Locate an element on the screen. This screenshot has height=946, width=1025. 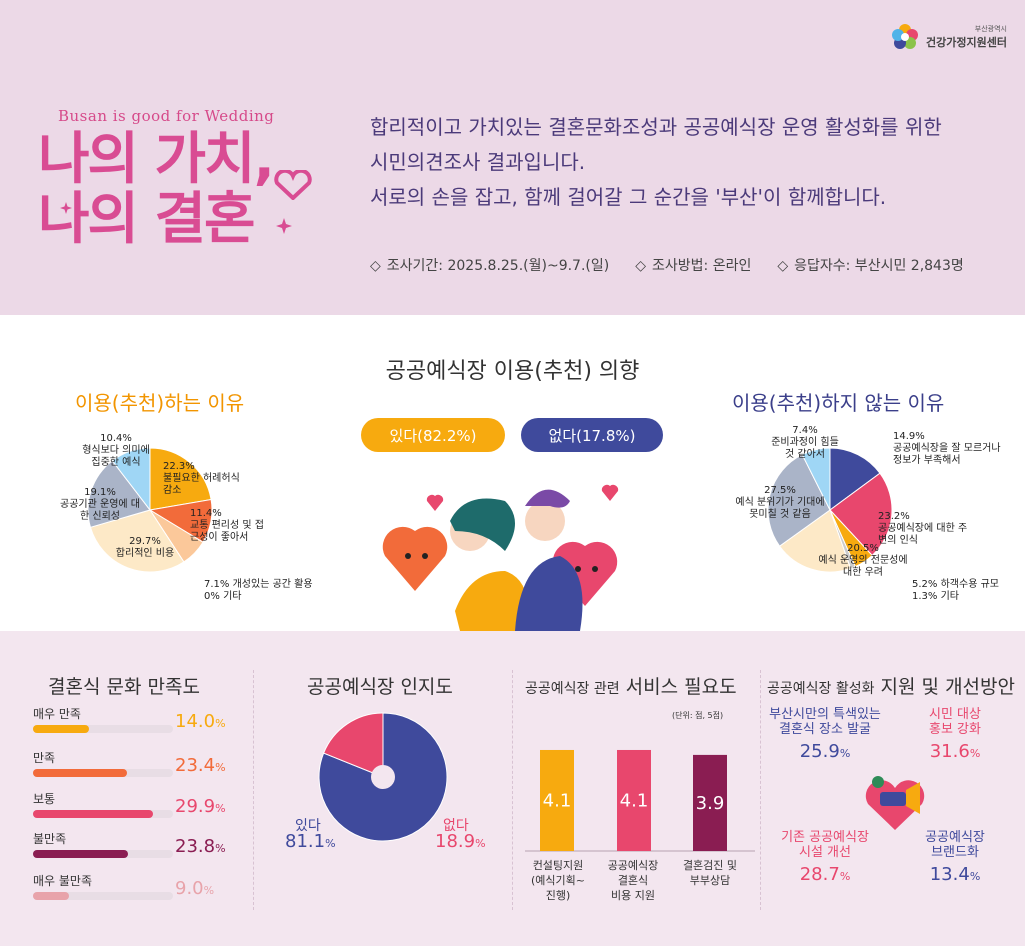
reasons-use-pie-chart is located at coordinates (150, 510).